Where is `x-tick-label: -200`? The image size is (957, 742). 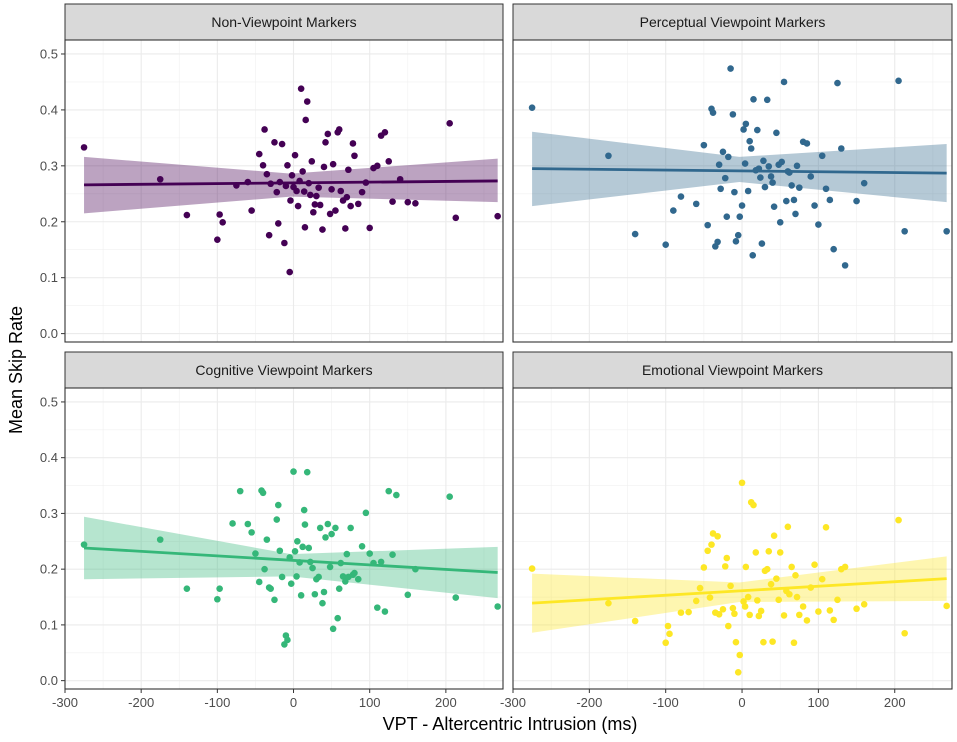 x-tick-label: -200 is located at coordinates (141, 702).